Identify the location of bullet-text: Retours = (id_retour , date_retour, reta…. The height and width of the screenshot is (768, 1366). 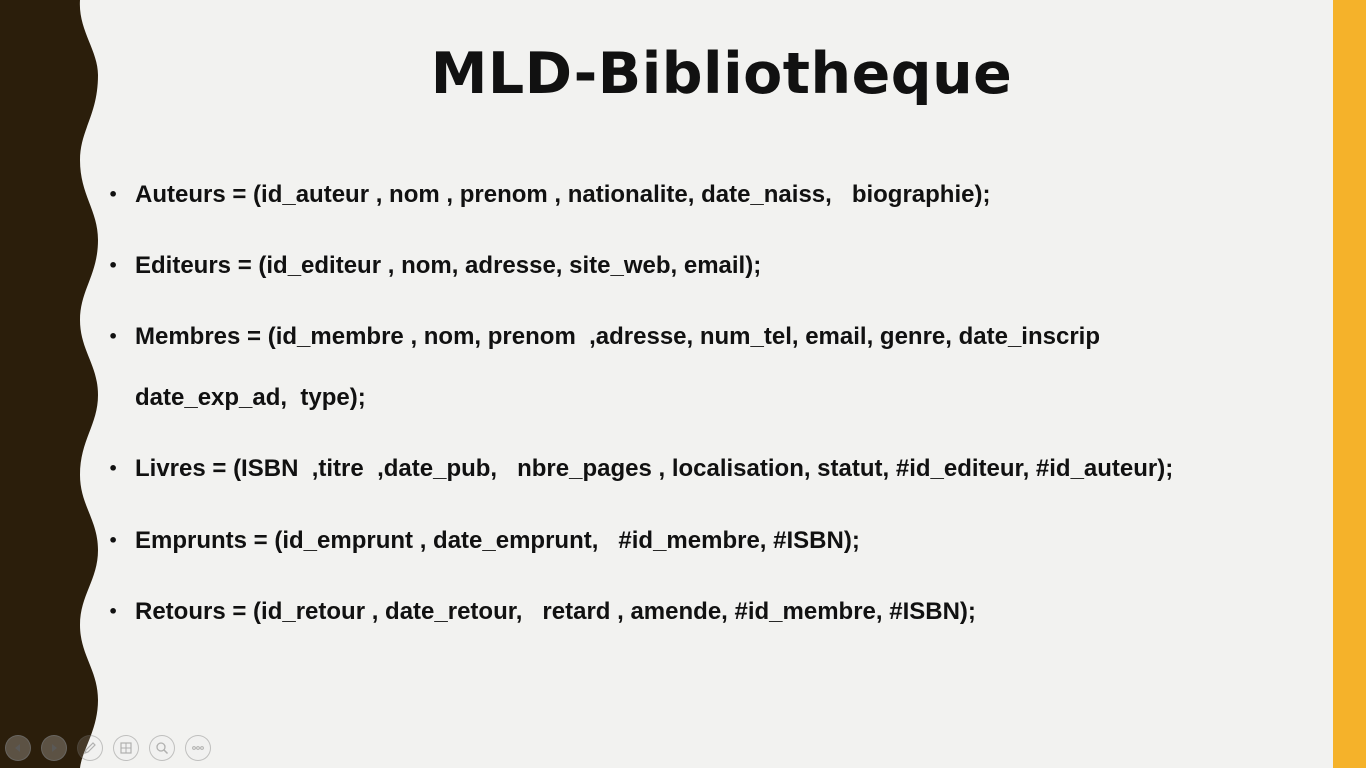
(555, 611).